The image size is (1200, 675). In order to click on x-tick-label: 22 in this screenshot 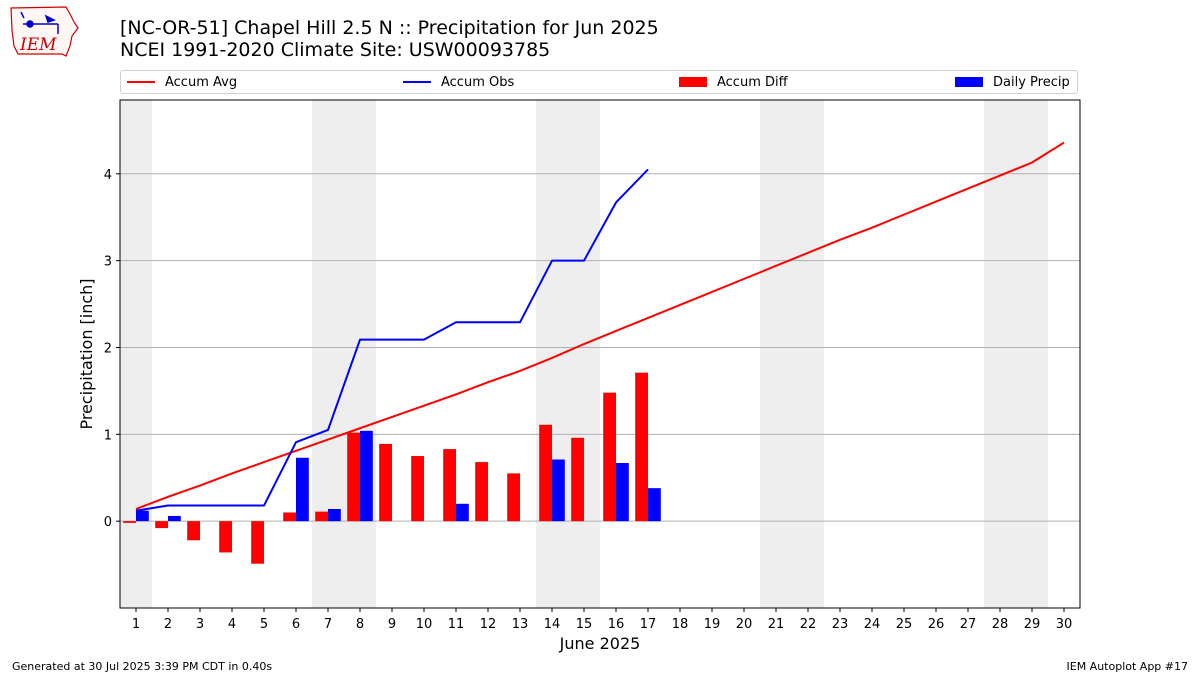, I will do `click(808, 624)`.